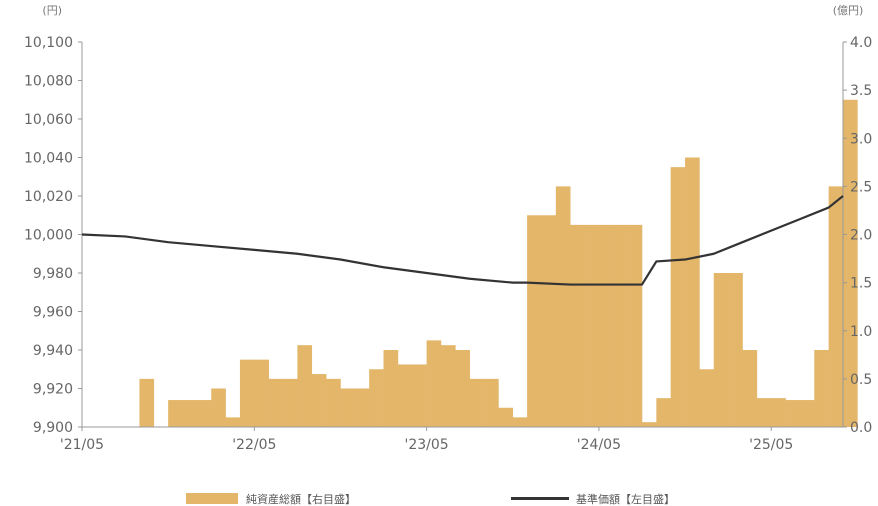 The image size is (878, 506). Describe the element at coordinates (599, 445) in the screenshot. I see `x-tick-label: '24/05` at that location.